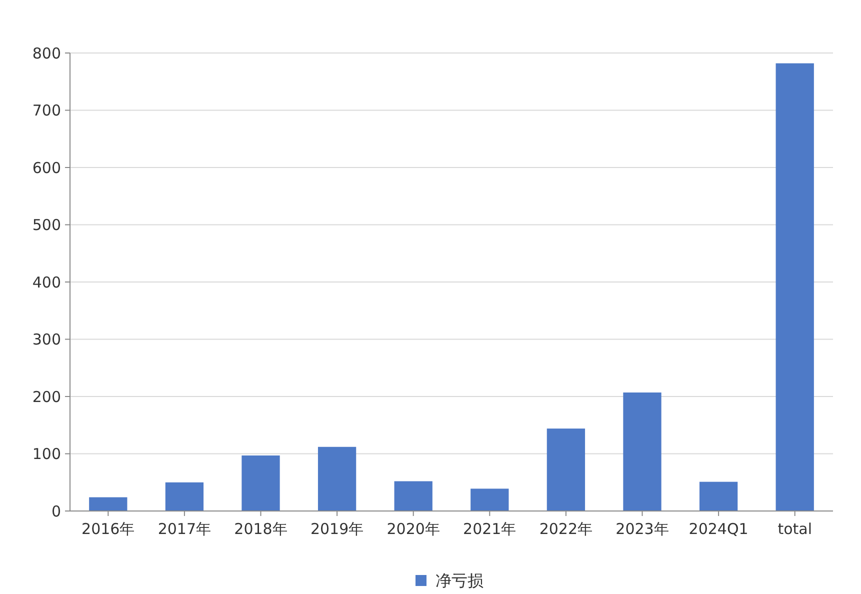 The height and width of the screenshot is (594, 861). What do you see at coordinates (718, 529) in the screenshot?
I see `x-tick-label: 2024Q1` at bounding box center [718, 529].